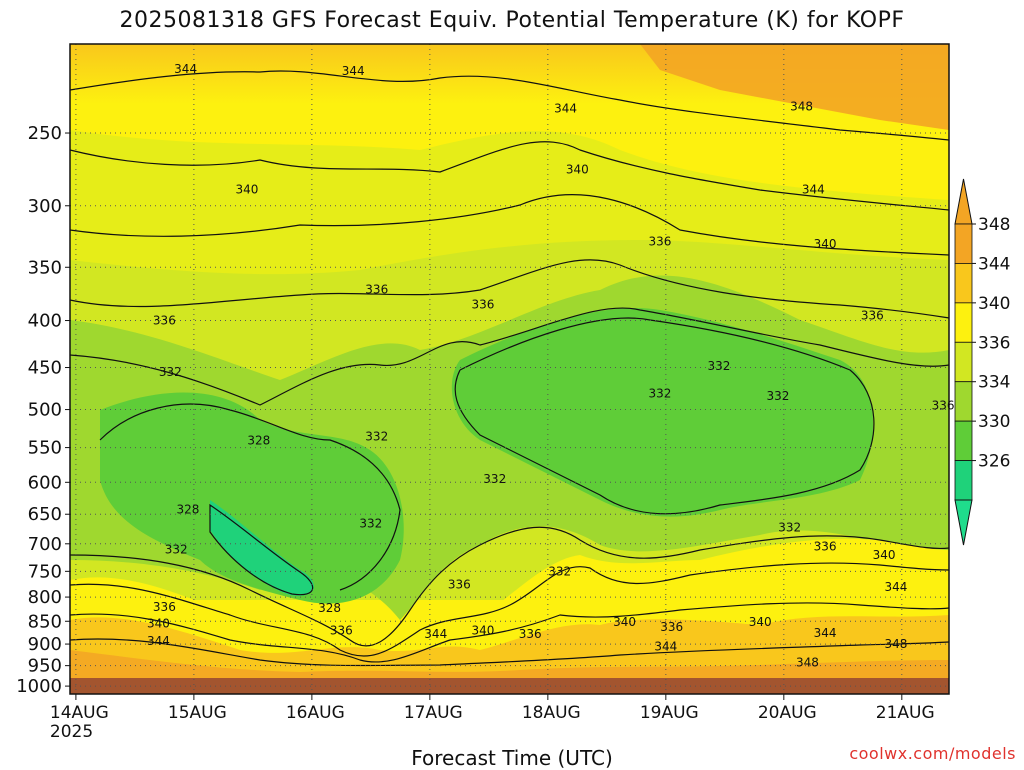  Describe the element at coordinates (963, 522) in the screenshot. I see `colorbar-extend-bottom` at that location.